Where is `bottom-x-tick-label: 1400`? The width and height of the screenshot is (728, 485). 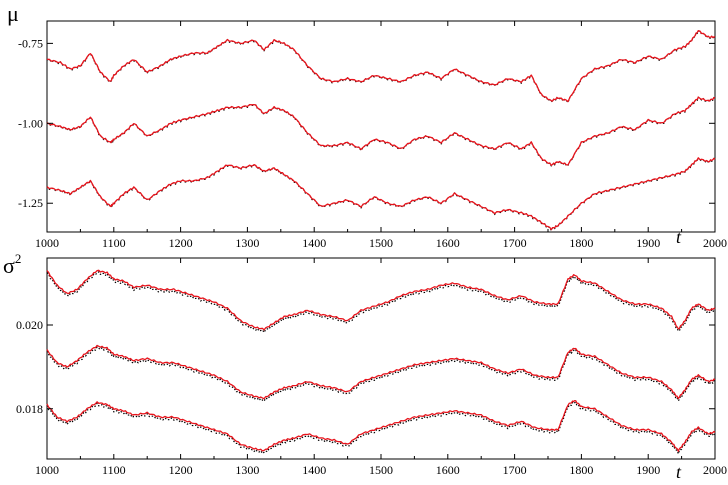 bottom-x-tick-label: 1400 is located at coordinates (314, 470).